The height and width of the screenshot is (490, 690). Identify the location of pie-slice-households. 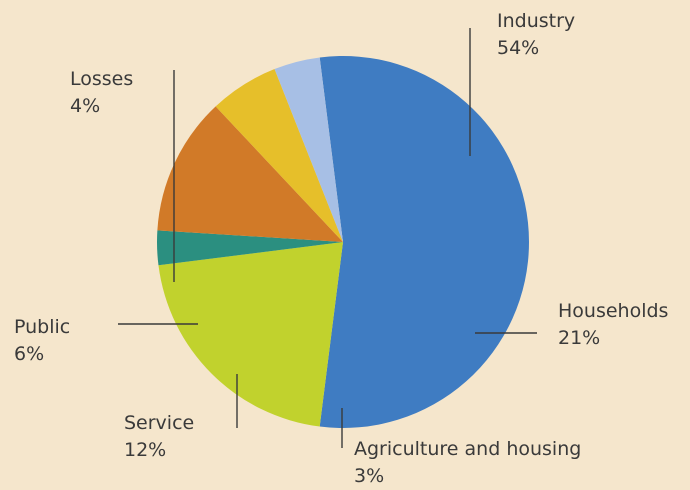
(250, 334).